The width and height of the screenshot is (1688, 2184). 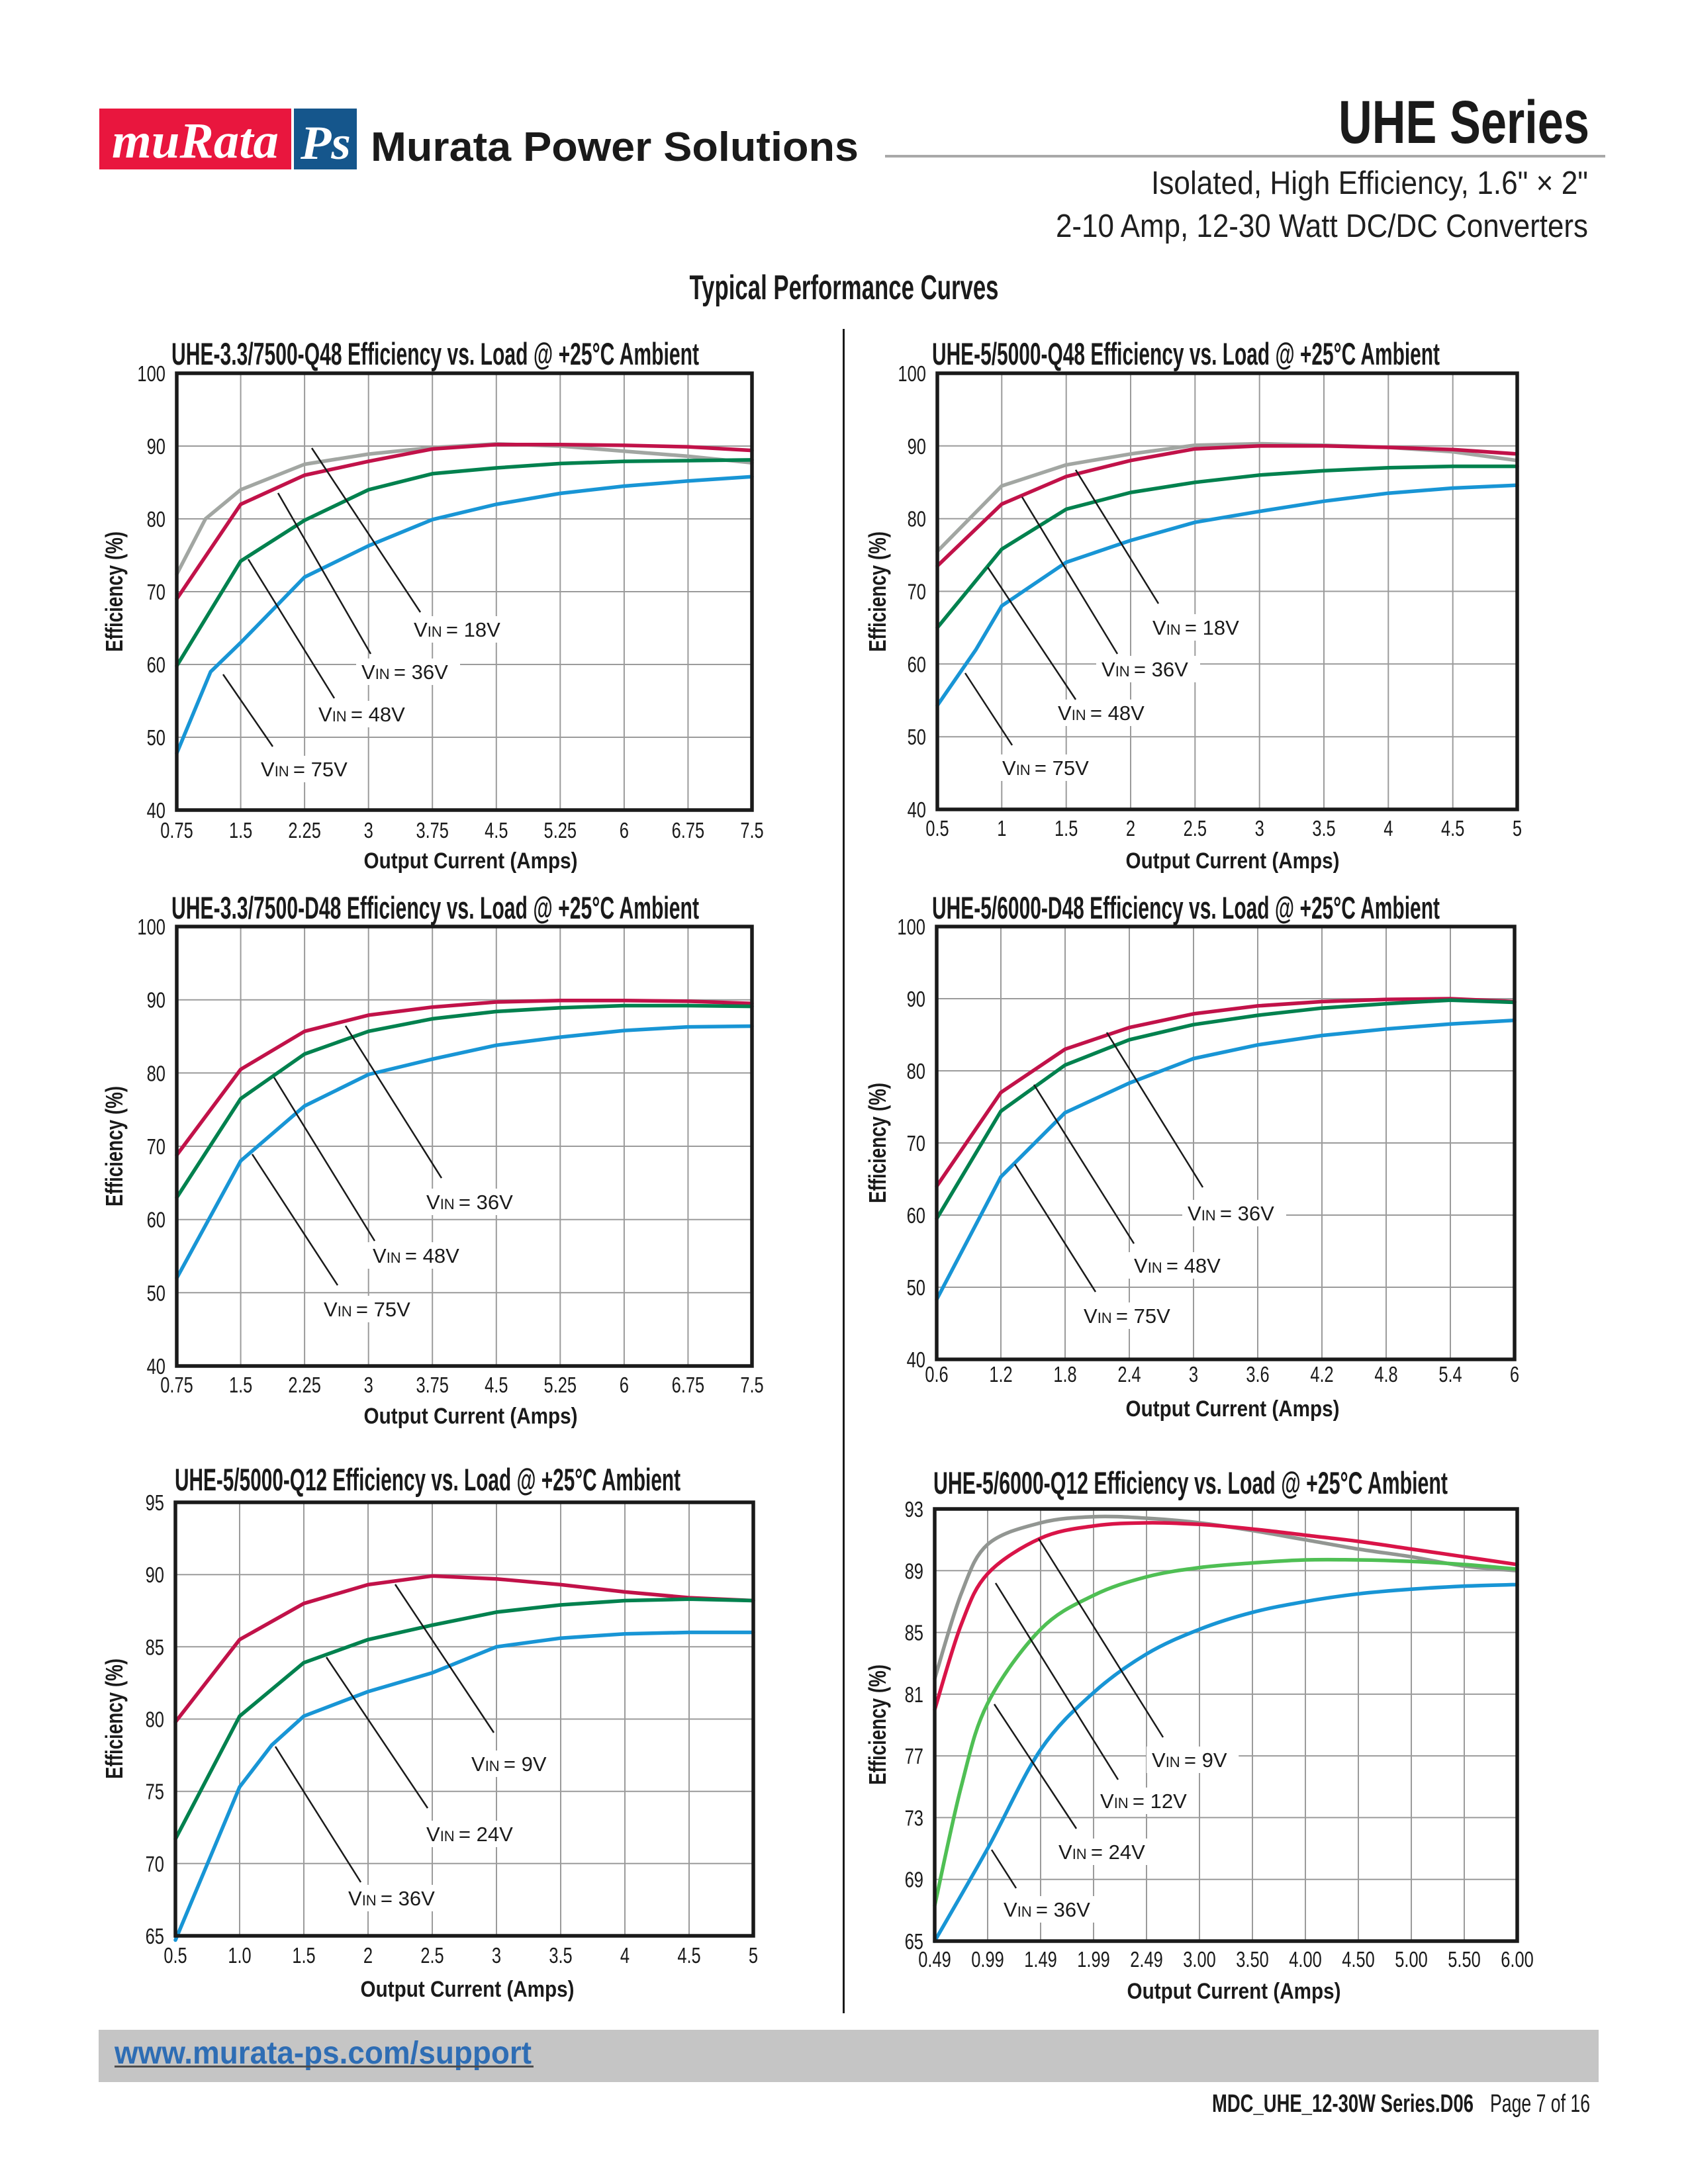 I want to click on svg-text: 77, so click(x=914, y=1756).